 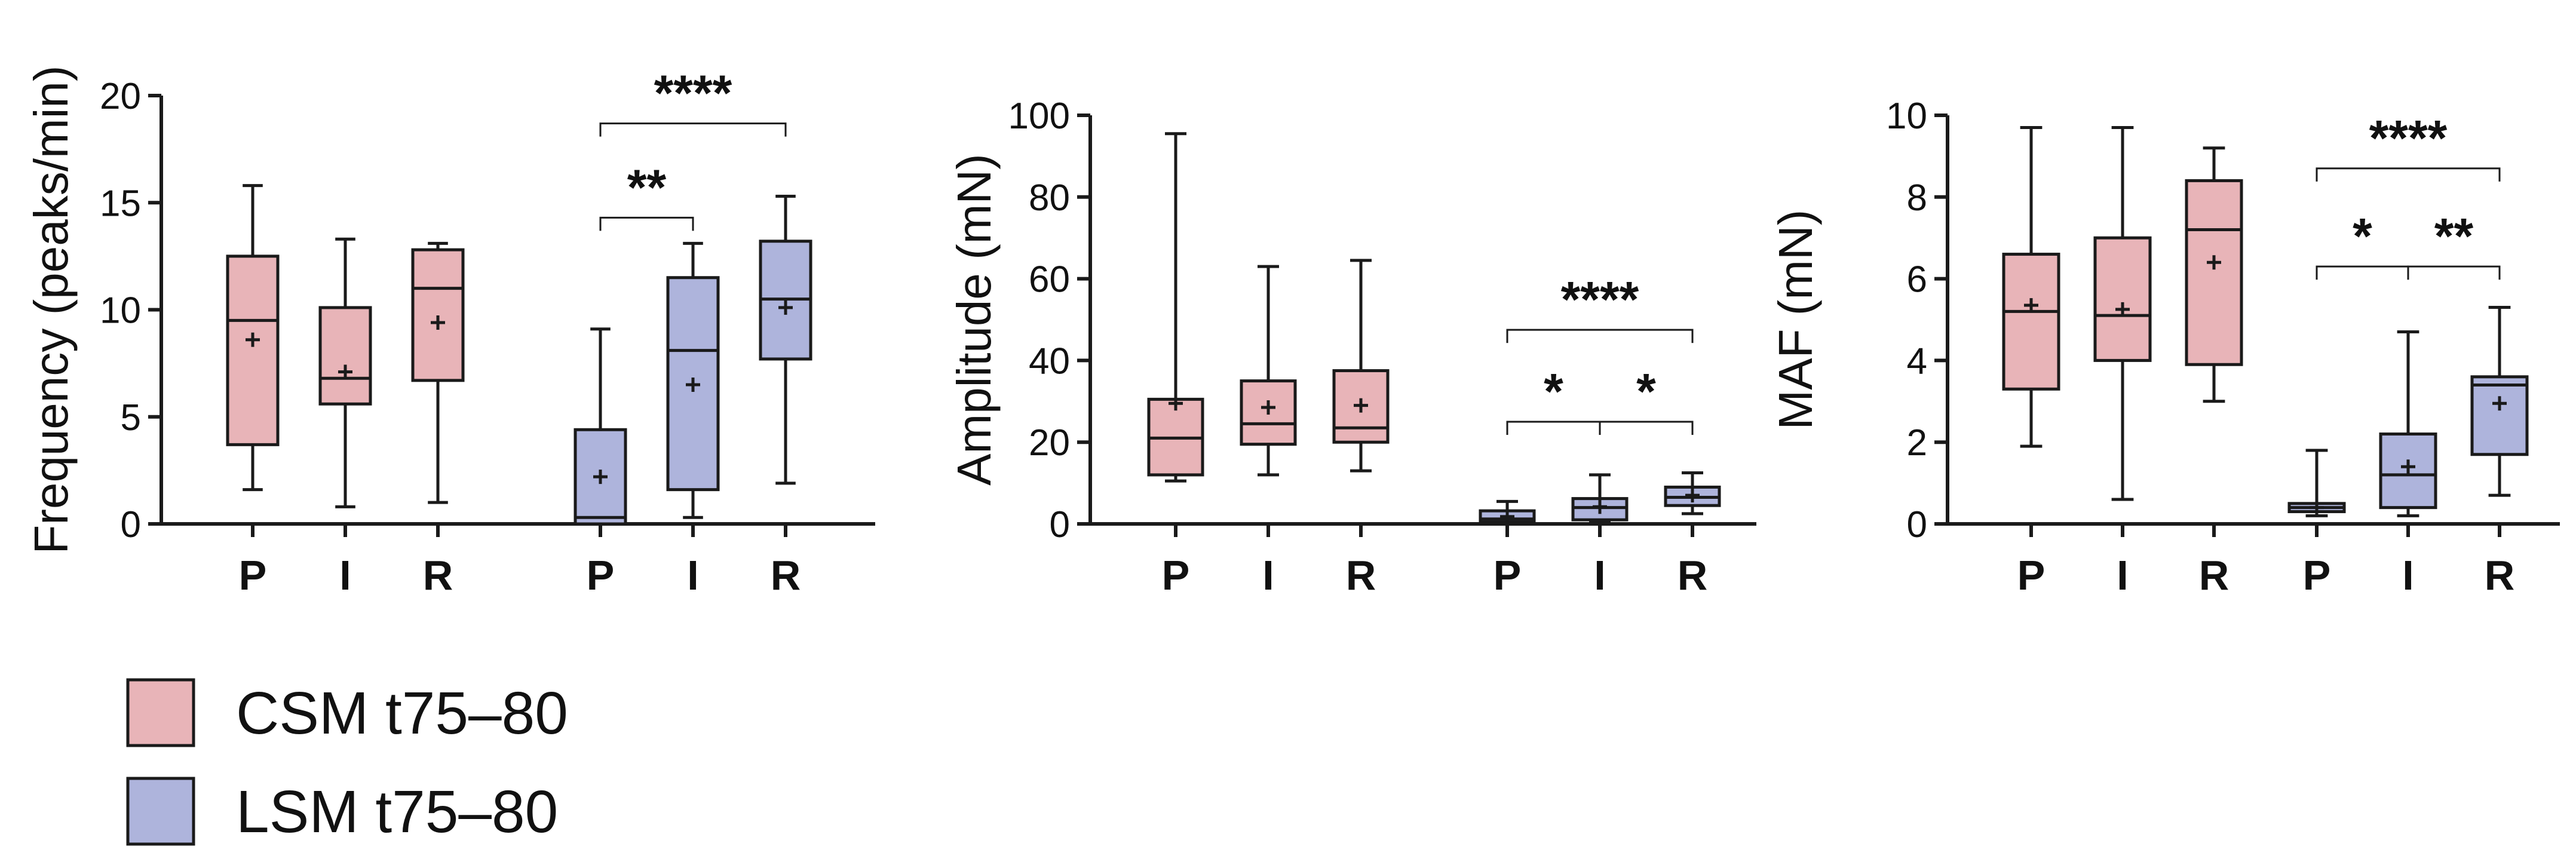 What do you see at coordinates (160, 712) in the screenshot?
I see `legend-swatch-csm` at bounding box center [160, 712].